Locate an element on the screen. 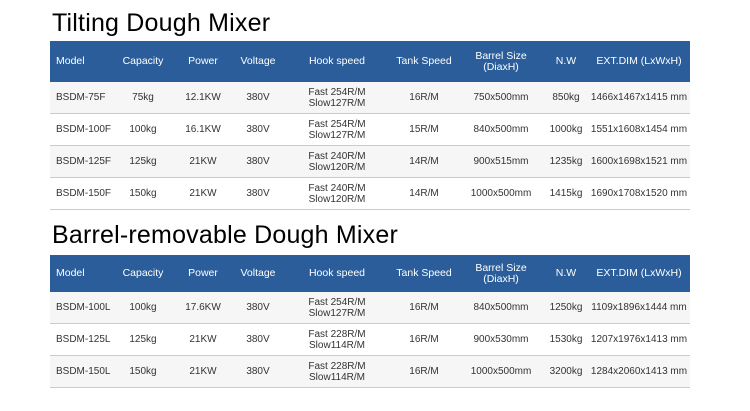 The height and width of the screenshot is (411, 750). cell-model: BSDM-100L is located at coordinates (81, 308).